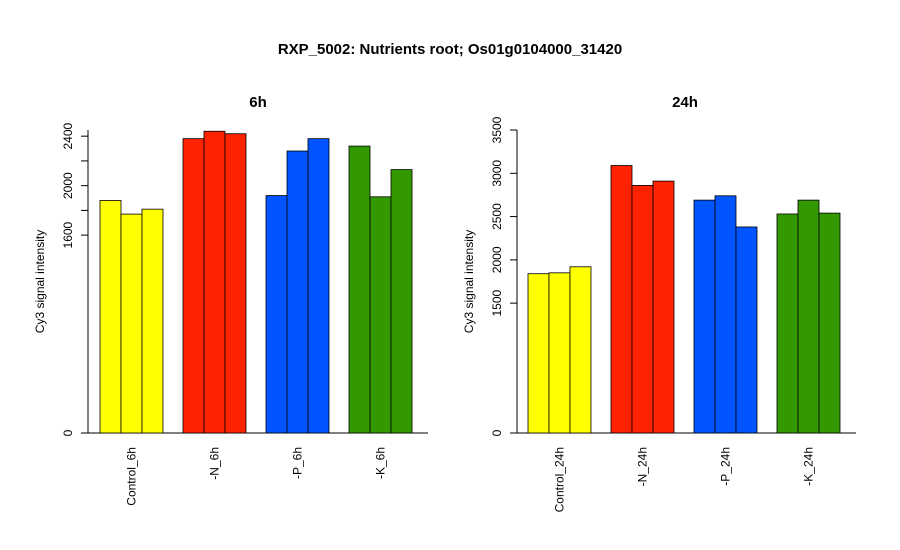 This screenshot has height=550, width=900. I want to click on y-tick-label: 2500, so click(497, 216).